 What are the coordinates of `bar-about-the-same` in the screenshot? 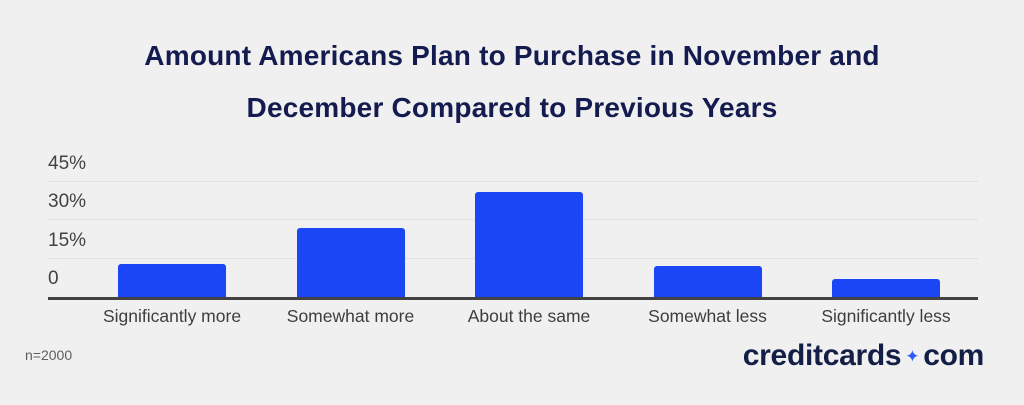 It's located at (529, 244).